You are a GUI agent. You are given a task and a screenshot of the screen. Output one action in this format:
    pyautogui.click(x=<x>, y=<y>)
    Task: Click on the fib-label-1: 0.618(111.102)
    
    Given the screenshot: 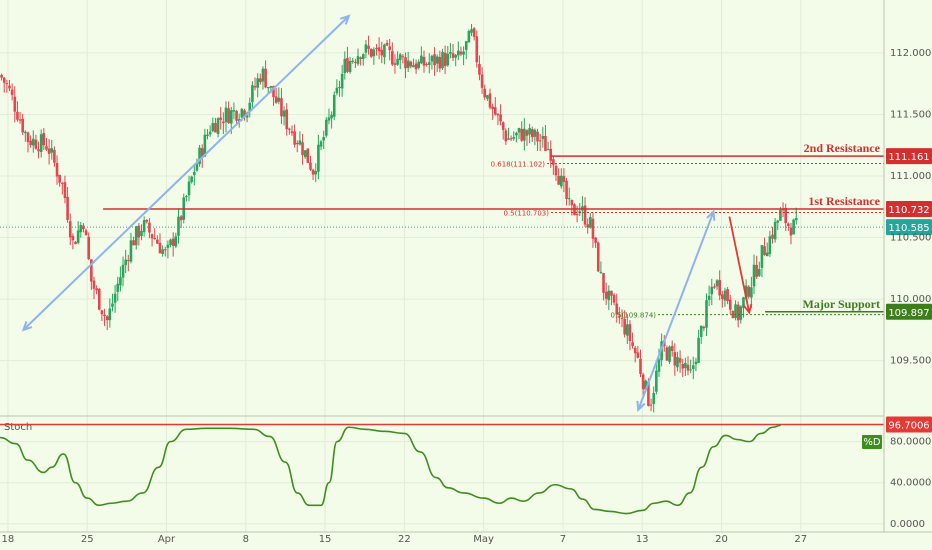 What is the action you would take?
    pyautogui.click(x=518, y=164)
    